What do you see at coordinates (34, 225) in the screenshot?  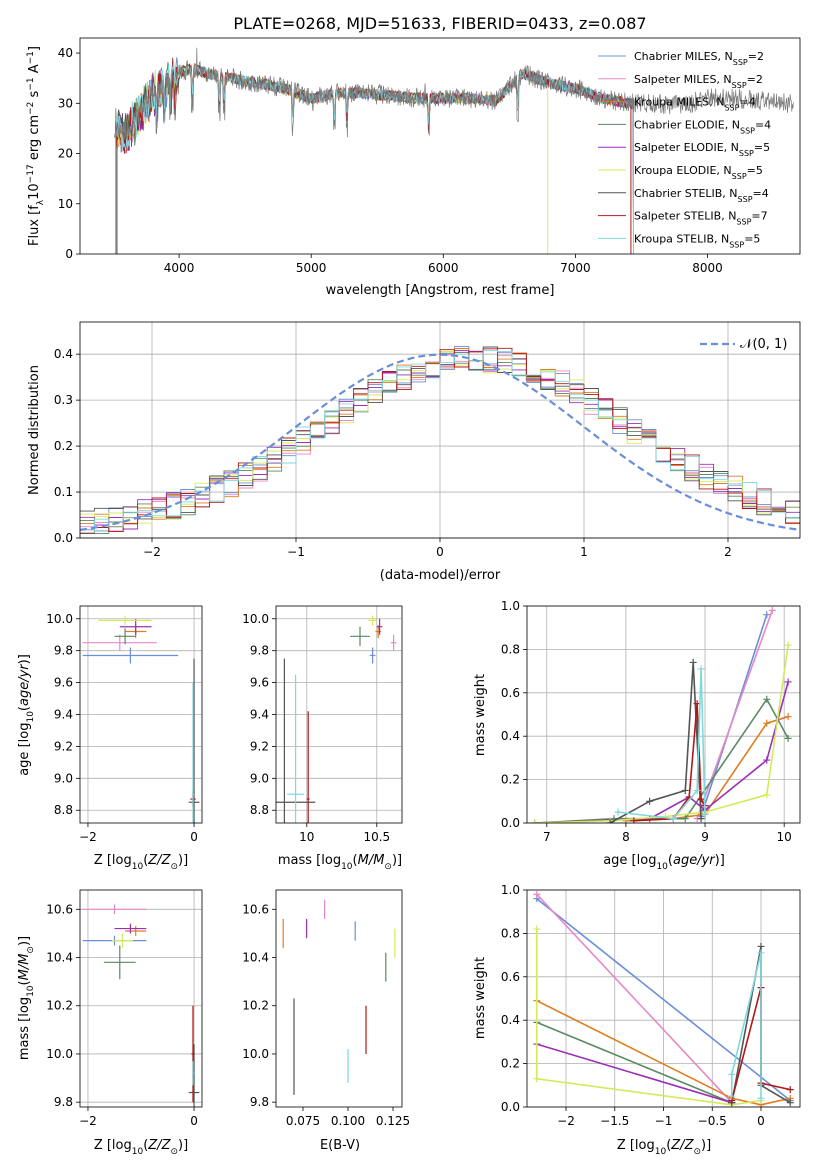 I see `label-part: Flux [f` at bounding box center [34, 225].